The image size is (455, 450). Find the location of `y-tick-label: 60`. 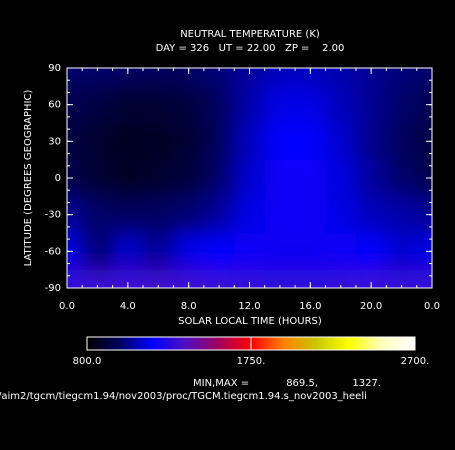

y-tick-label: 60 is located at coordinates (54, 105).